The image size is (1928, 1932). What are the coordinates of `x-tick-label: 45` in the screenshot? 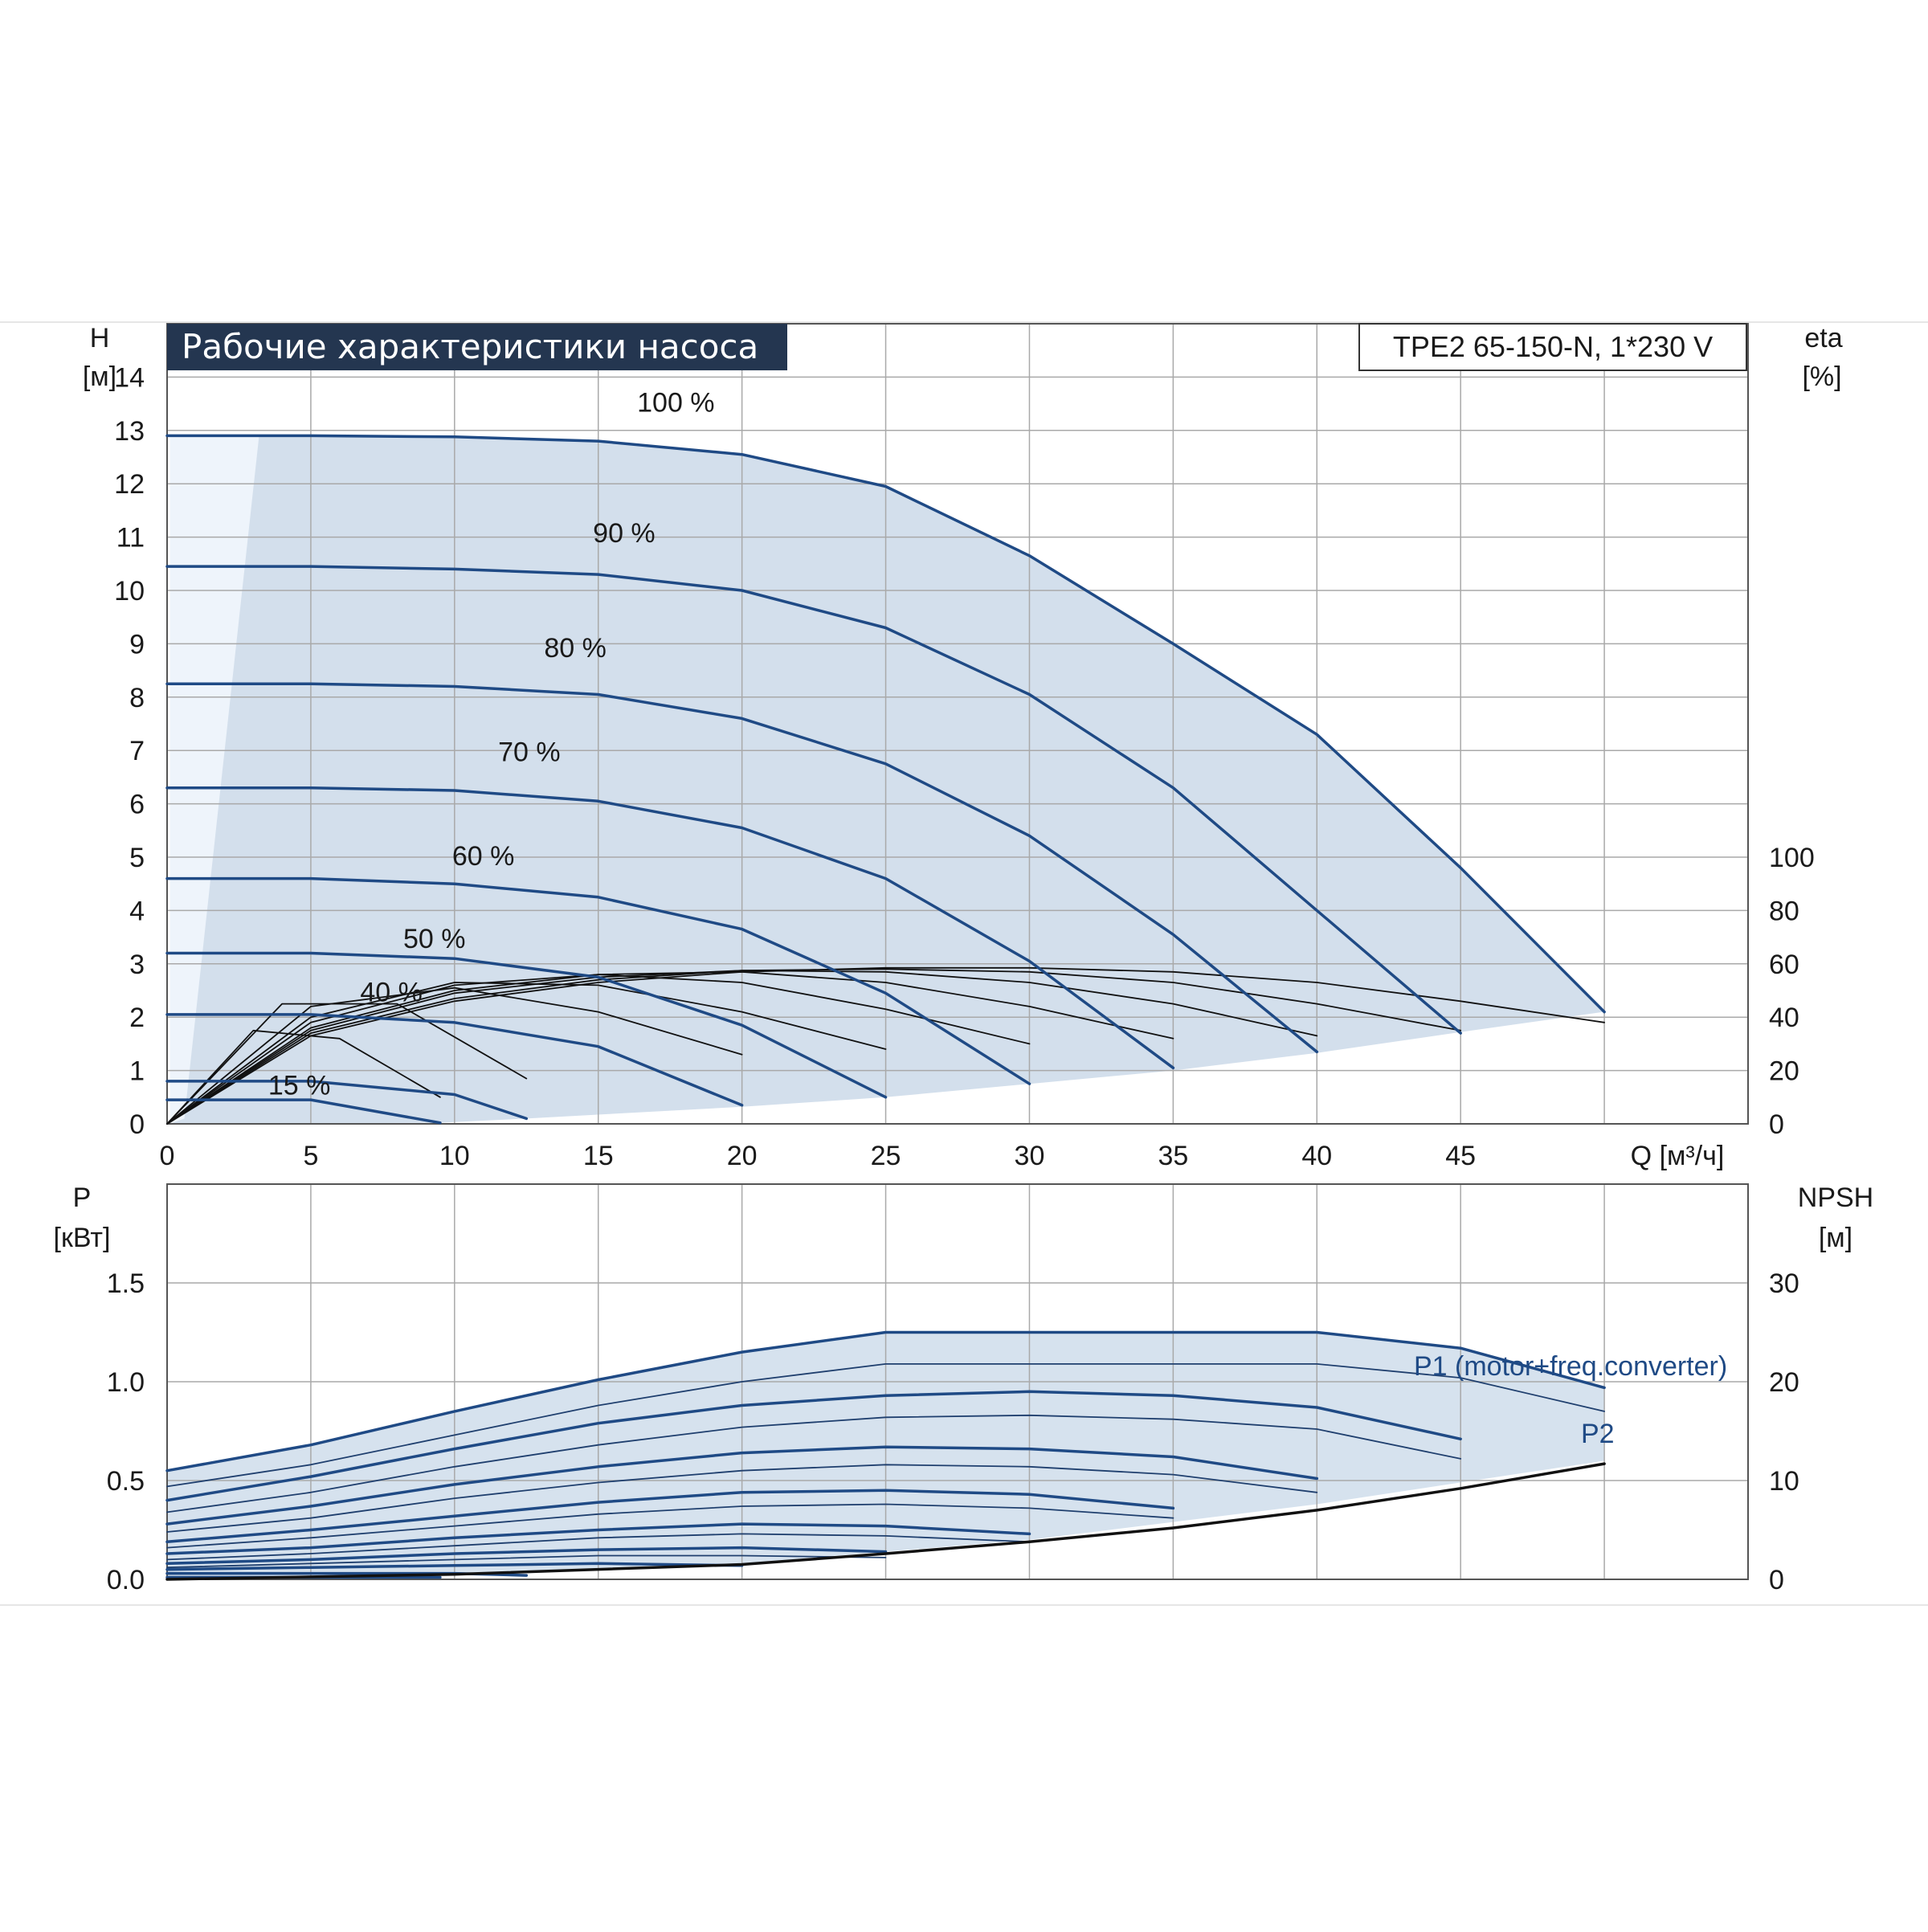 It's located at (1460, 1156).